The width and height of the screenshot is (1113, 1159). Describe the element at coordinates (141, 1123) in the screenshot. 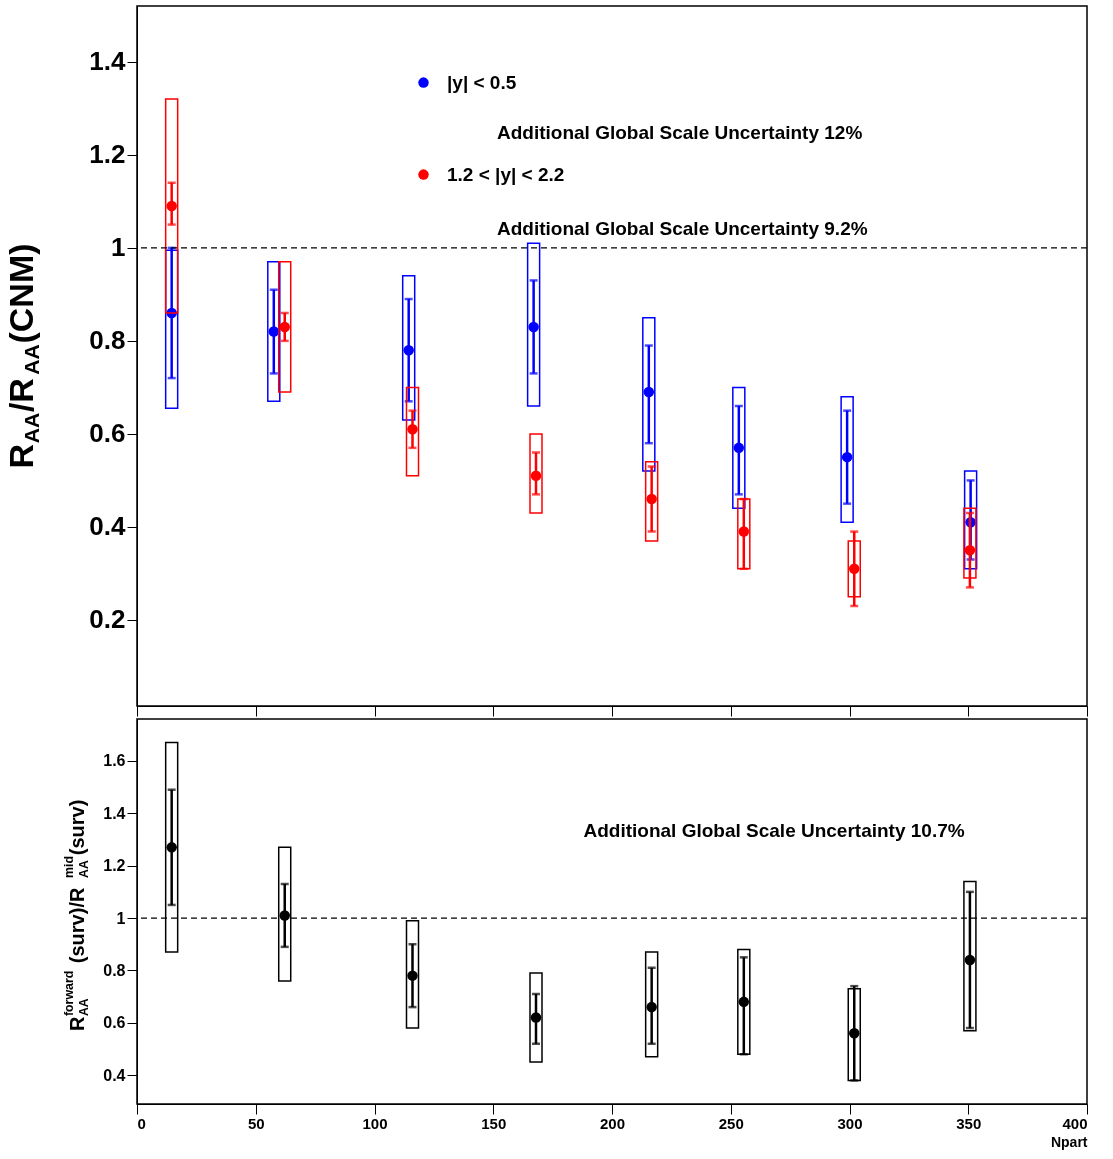

I see `x-tick-label: 0` at that location.